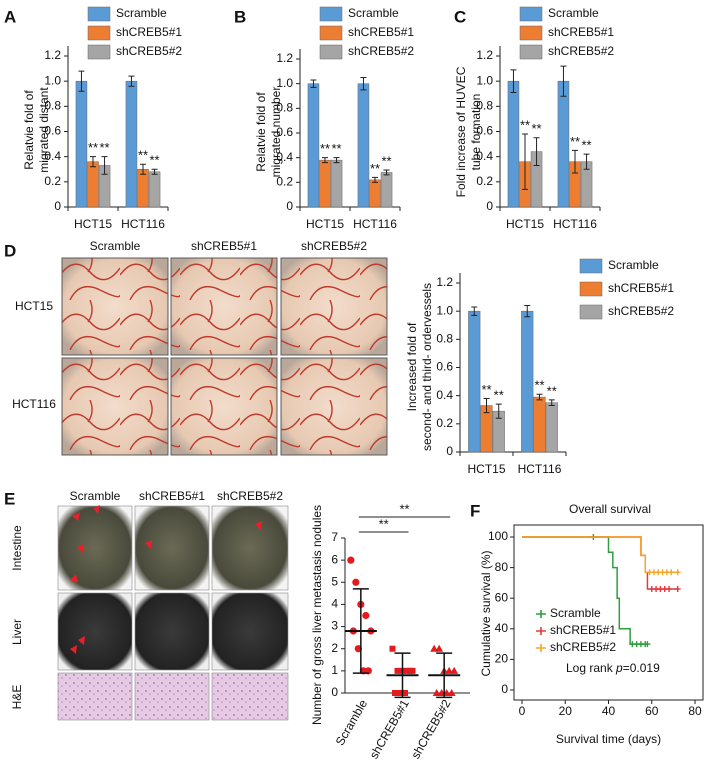 The image size is (709, 765). What do you see at coordinates (317, 615) in the screenshot?
I see `y-axis-label: Number of gross liver metastasis nodules` at bounding box center [317, 615].